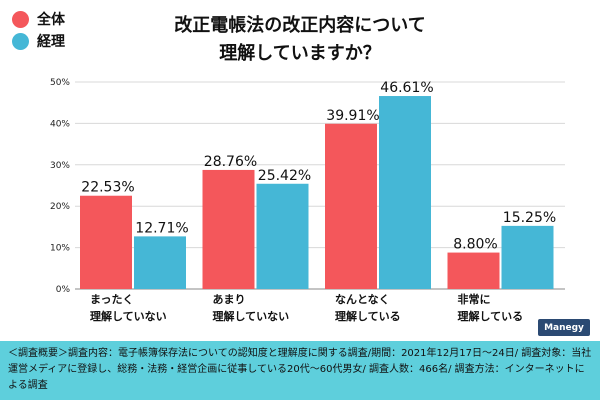 Image resolution: width=600 pixels, height=400 pixels. What do you see at coordinates (107, 188) in the screenshot?
I see `data-label: 22.53%` at bounding box center [107, 188].